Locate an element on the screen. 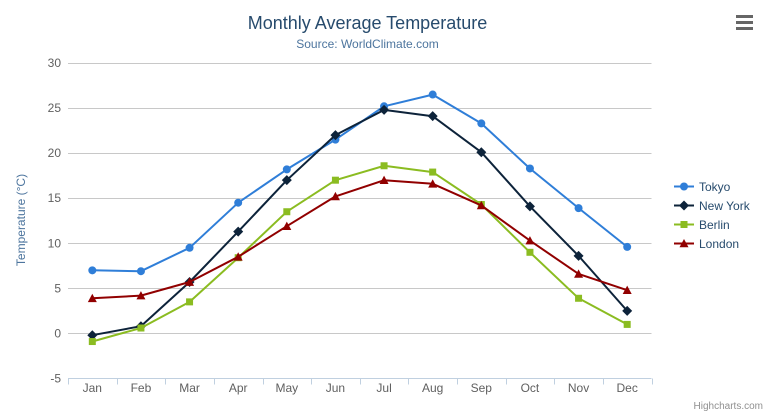  legend-label: Berlin is located at coordinates (714, 224).